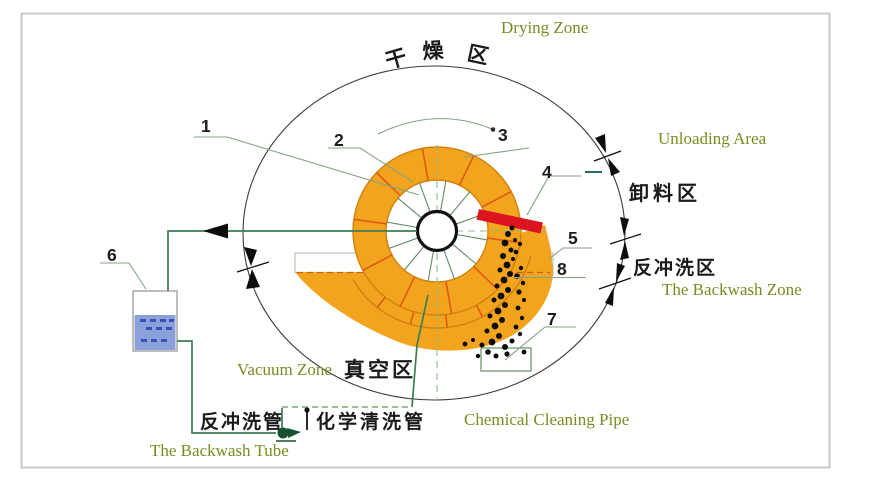 This screenshot has height=500, width=870. What do you see at coordinates (503, 135) in the screenshot?
I see `callout-3: 3` at bounding box center [503, 135].